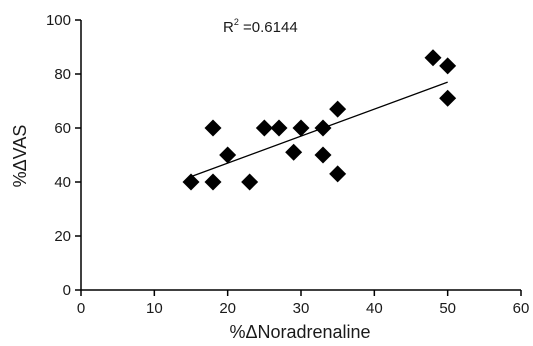 The width and height of the screenshot is (533, 346). I want to click on x-axis-title: %ΔNoradrenaline, so click(299, 332).